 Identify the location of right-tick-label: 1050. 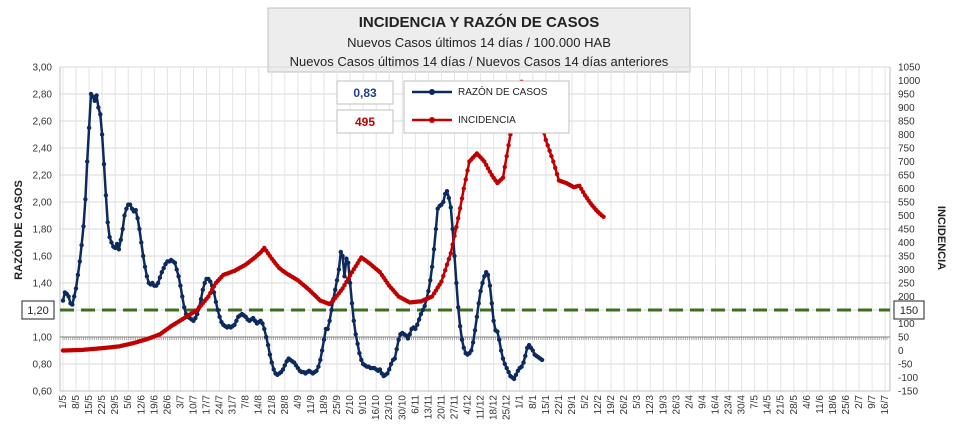
(909, 68).